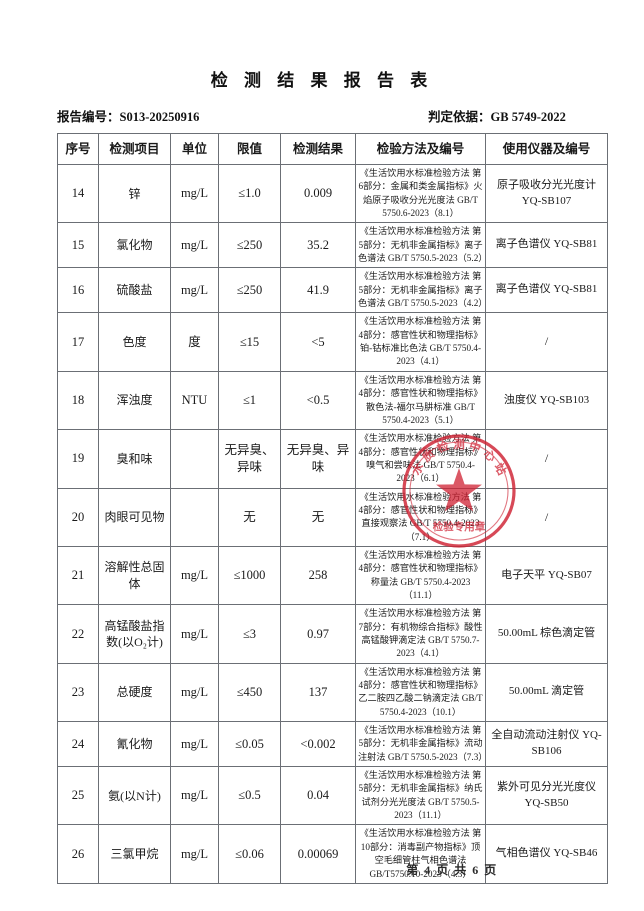 This screenshot has width=644, height=911. I want to click on cell-limit: ≤0.05, so click(249, 744).